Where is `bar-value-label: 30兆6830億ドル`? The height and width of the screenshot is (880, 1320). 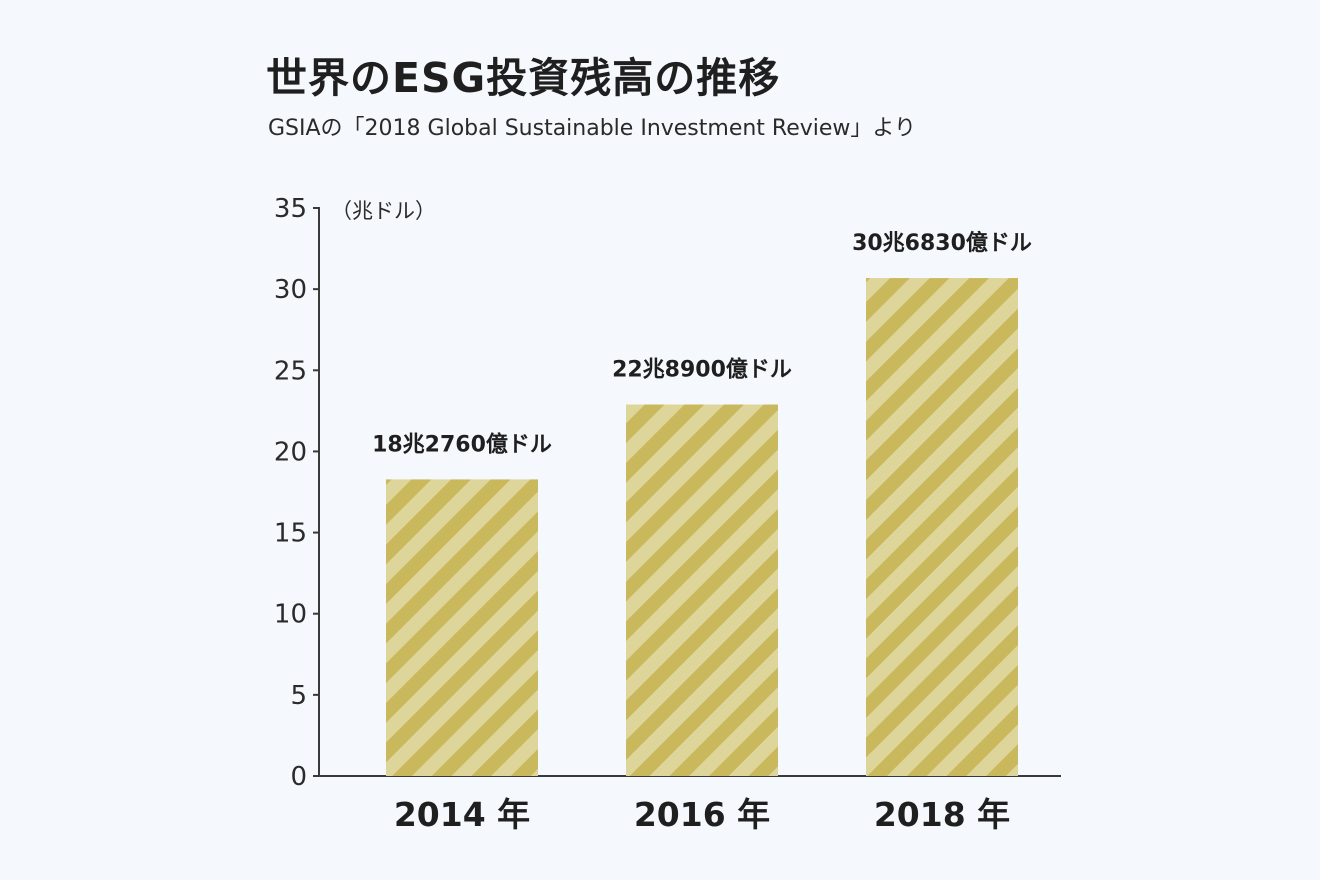 bar-value-label: 30兆6830億ドル is located at coordinates (942, 243).